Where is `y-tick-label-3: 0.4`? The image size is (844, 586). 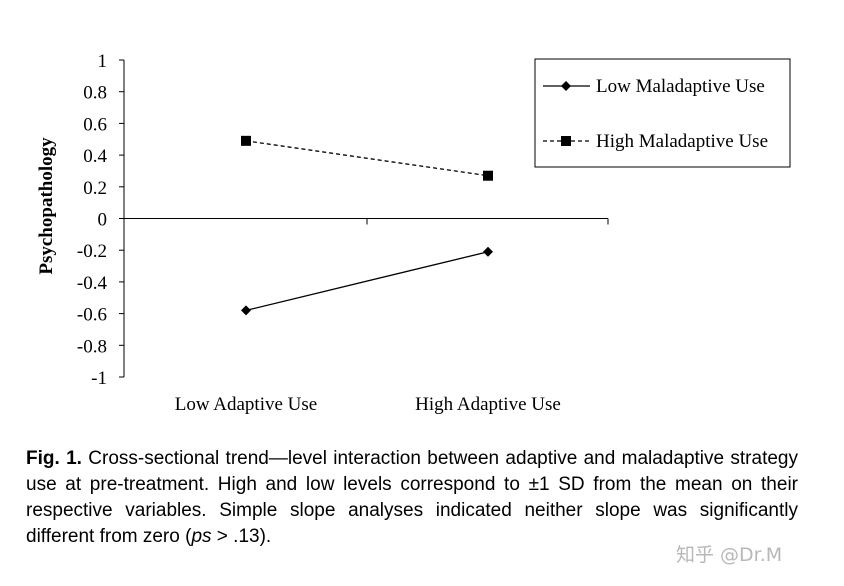 y-tick-label-3: 0.4 is located at coordinates (95, 156).